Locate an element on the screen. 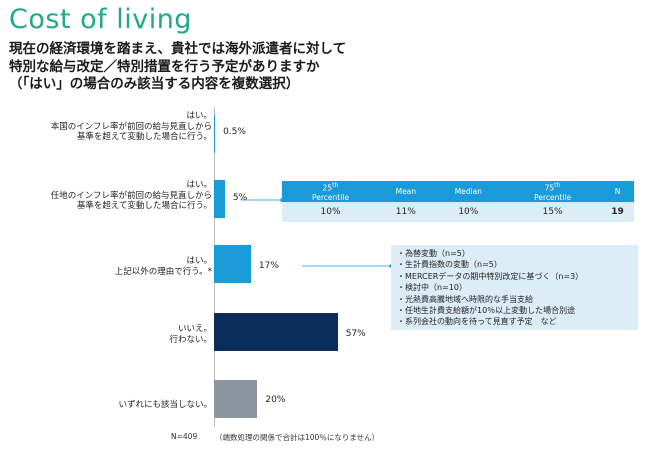 Image resolution: width=650 pixels, height=453 pixels. bar-home-inflation is located at coordinates (215, 134).